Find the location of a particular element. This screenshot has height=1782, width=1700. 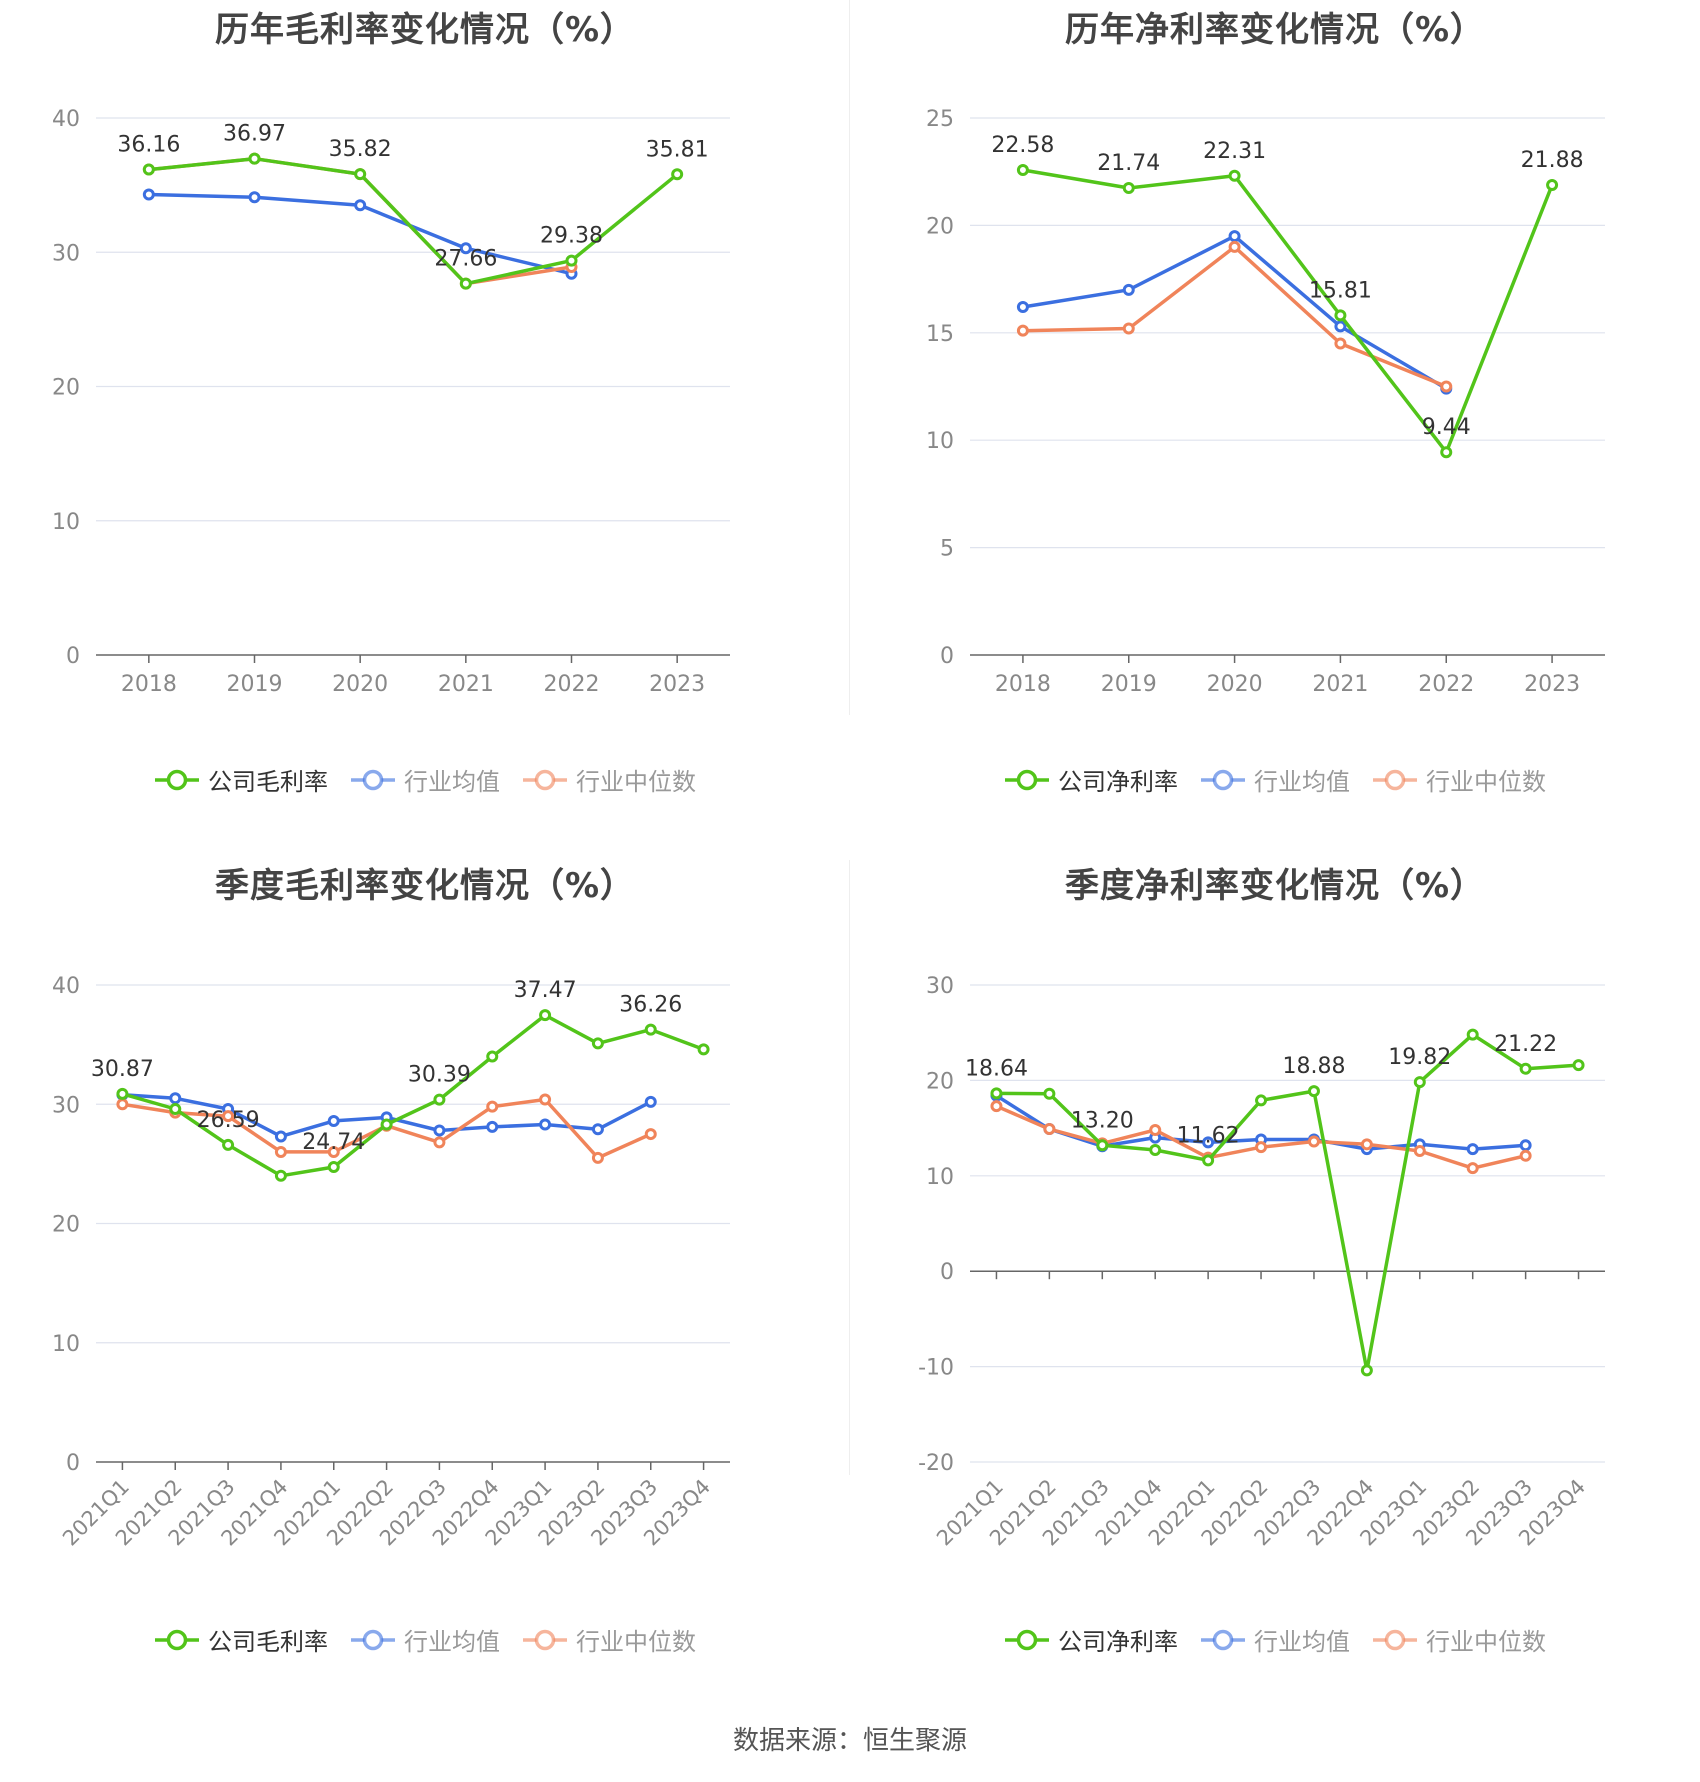

data-label: 11.62 is located at coordinates (1208, 1135).